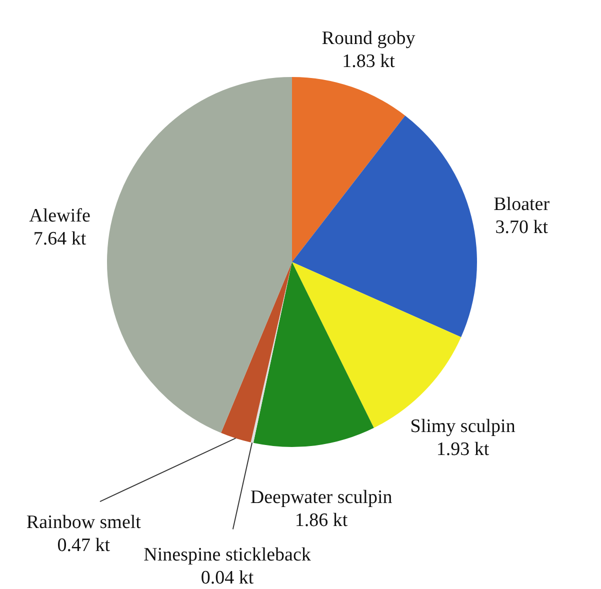 The height and width of the screenshot is (589, 601). Describe the element at coordinates (522, 227) in the screenshot. I see `data-label: 3.70 kt` at that location.